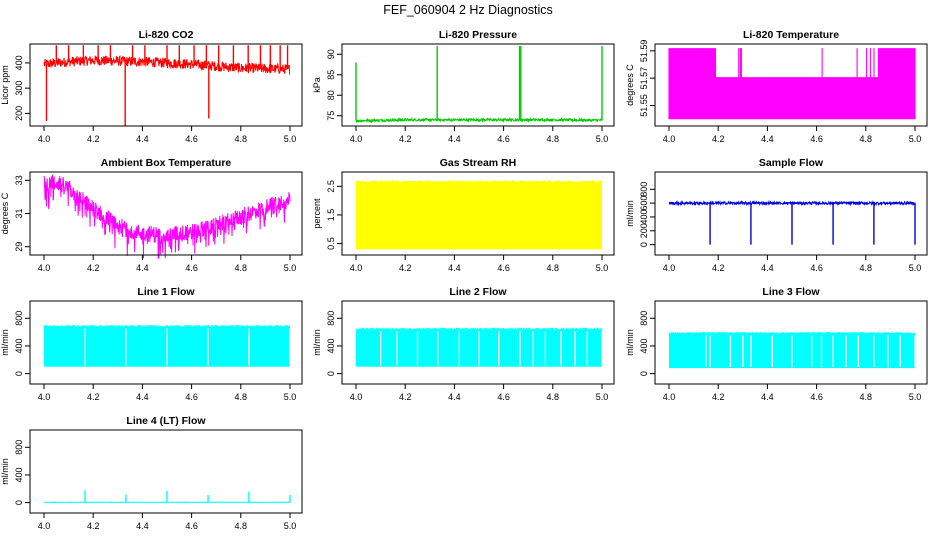 The width and height of the screenshot is (936, 540). What do you see at coordinates (718, 139) in the screenshot?
I see `panel-3-xtick-label-2: 4.2` at bounding box center [718, 139].